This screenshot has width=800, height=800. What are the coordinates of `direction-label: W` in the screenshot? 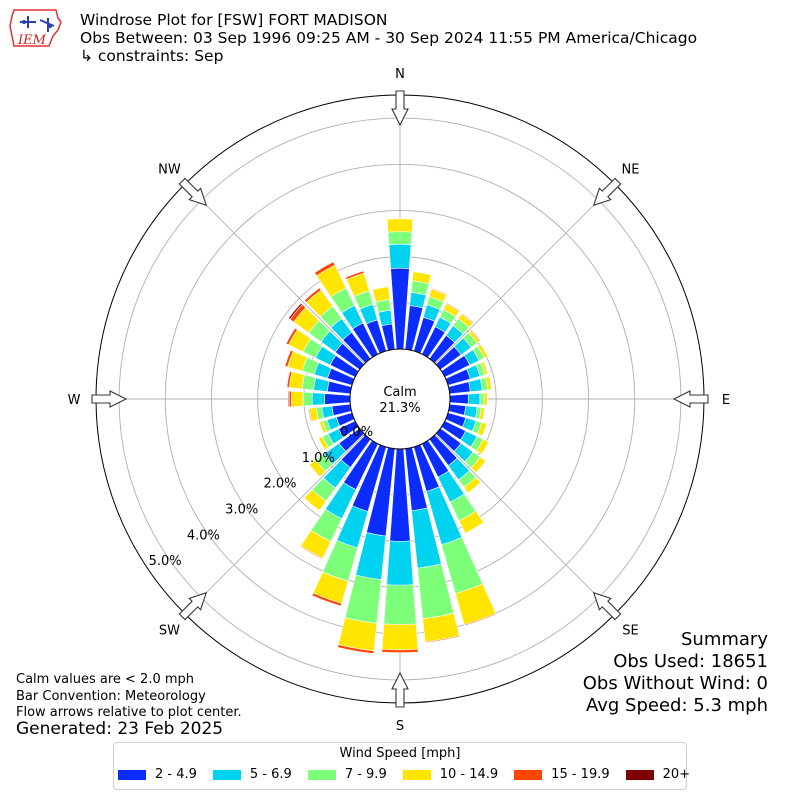 It's located at (74, 400).